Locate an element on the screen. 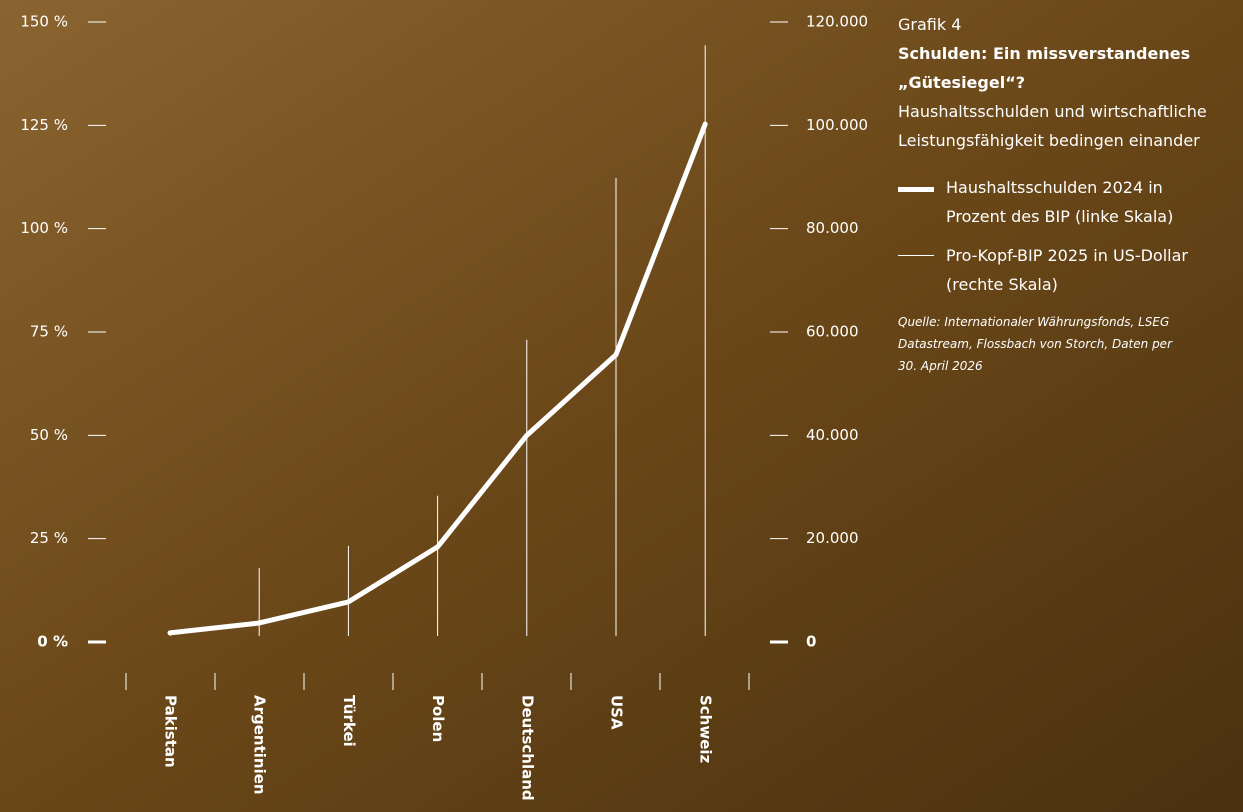  y2-tick-label: 60.000 is located at coordinates (832, 332).